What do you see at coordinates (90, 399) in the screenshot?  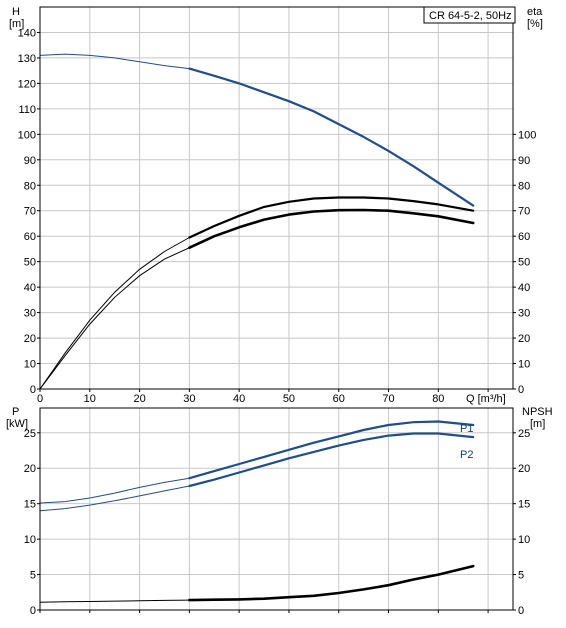 I see `top-x-tick-label: 10` at bounding box center [90, 399].